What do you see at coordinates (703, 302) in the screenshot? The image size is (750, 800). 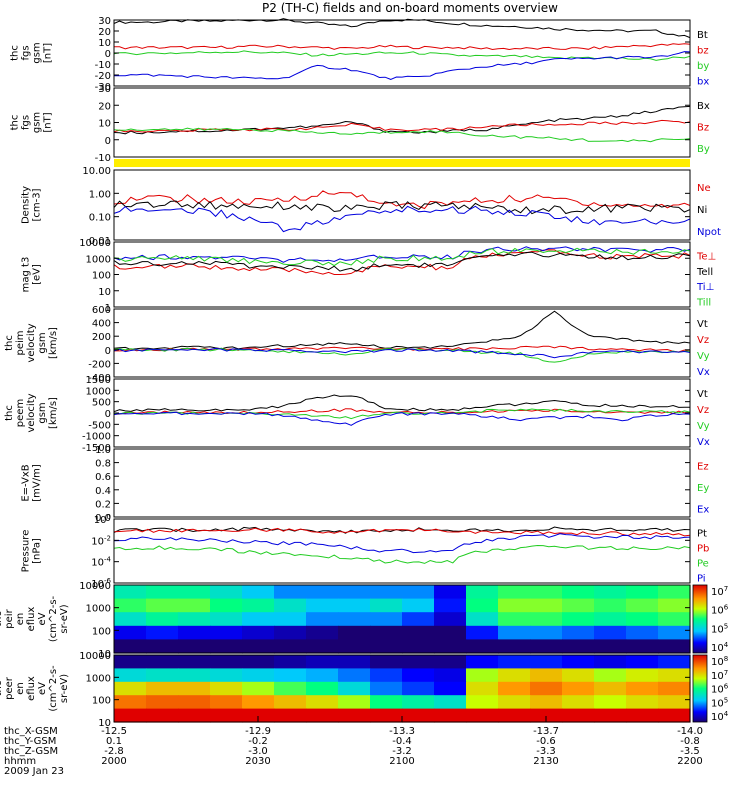 I see `legend-Till: Till` at bounding box center [703, 302].